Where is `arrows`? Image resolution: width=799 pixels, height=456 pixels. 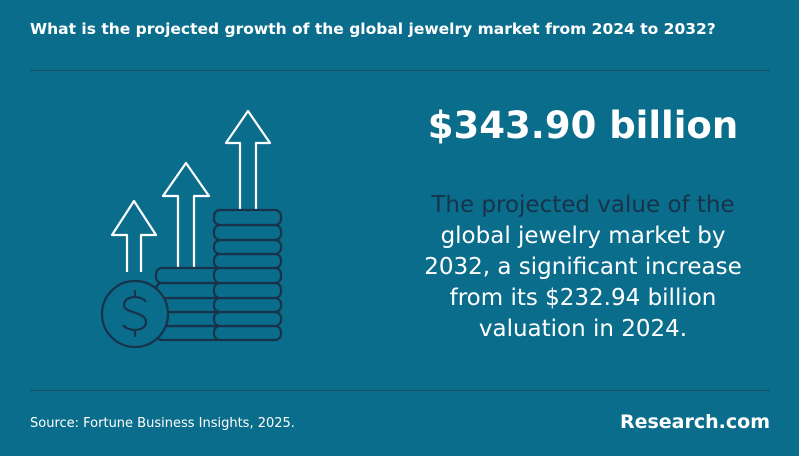 arrows is located at coordinates (191, 190).